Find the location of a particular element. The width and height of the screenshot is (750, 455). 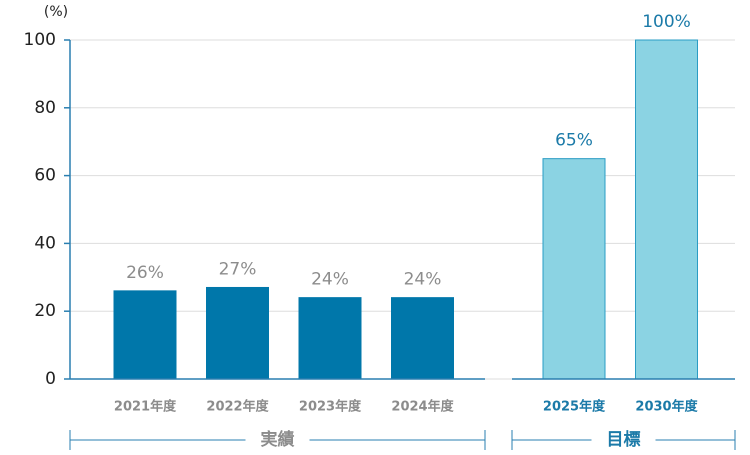

x-tick-label: 2025年度 is located at coordinates (574, 407).